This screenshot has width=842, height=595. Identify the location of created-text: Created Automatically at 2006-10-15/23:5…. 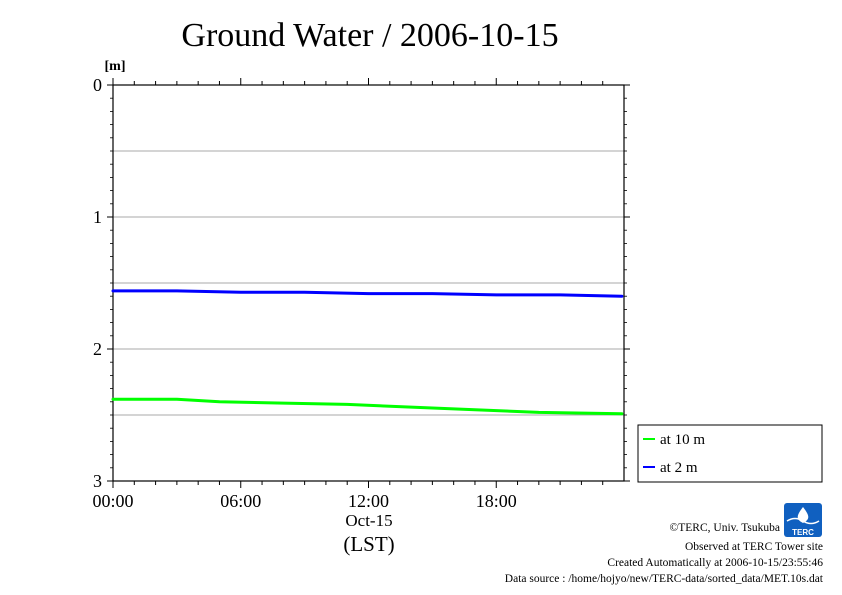
(715, 563).